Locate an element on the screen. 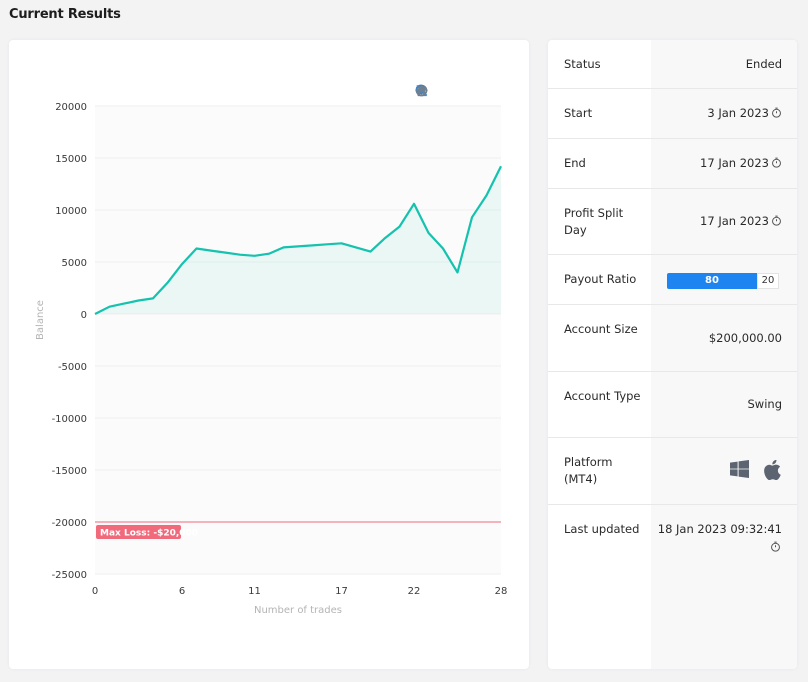 The height and width of the screenshot is (682, 808). last-updated-row: Last updated 18 Jan 2023 09:32:41 is located at coordinates (672, 545).